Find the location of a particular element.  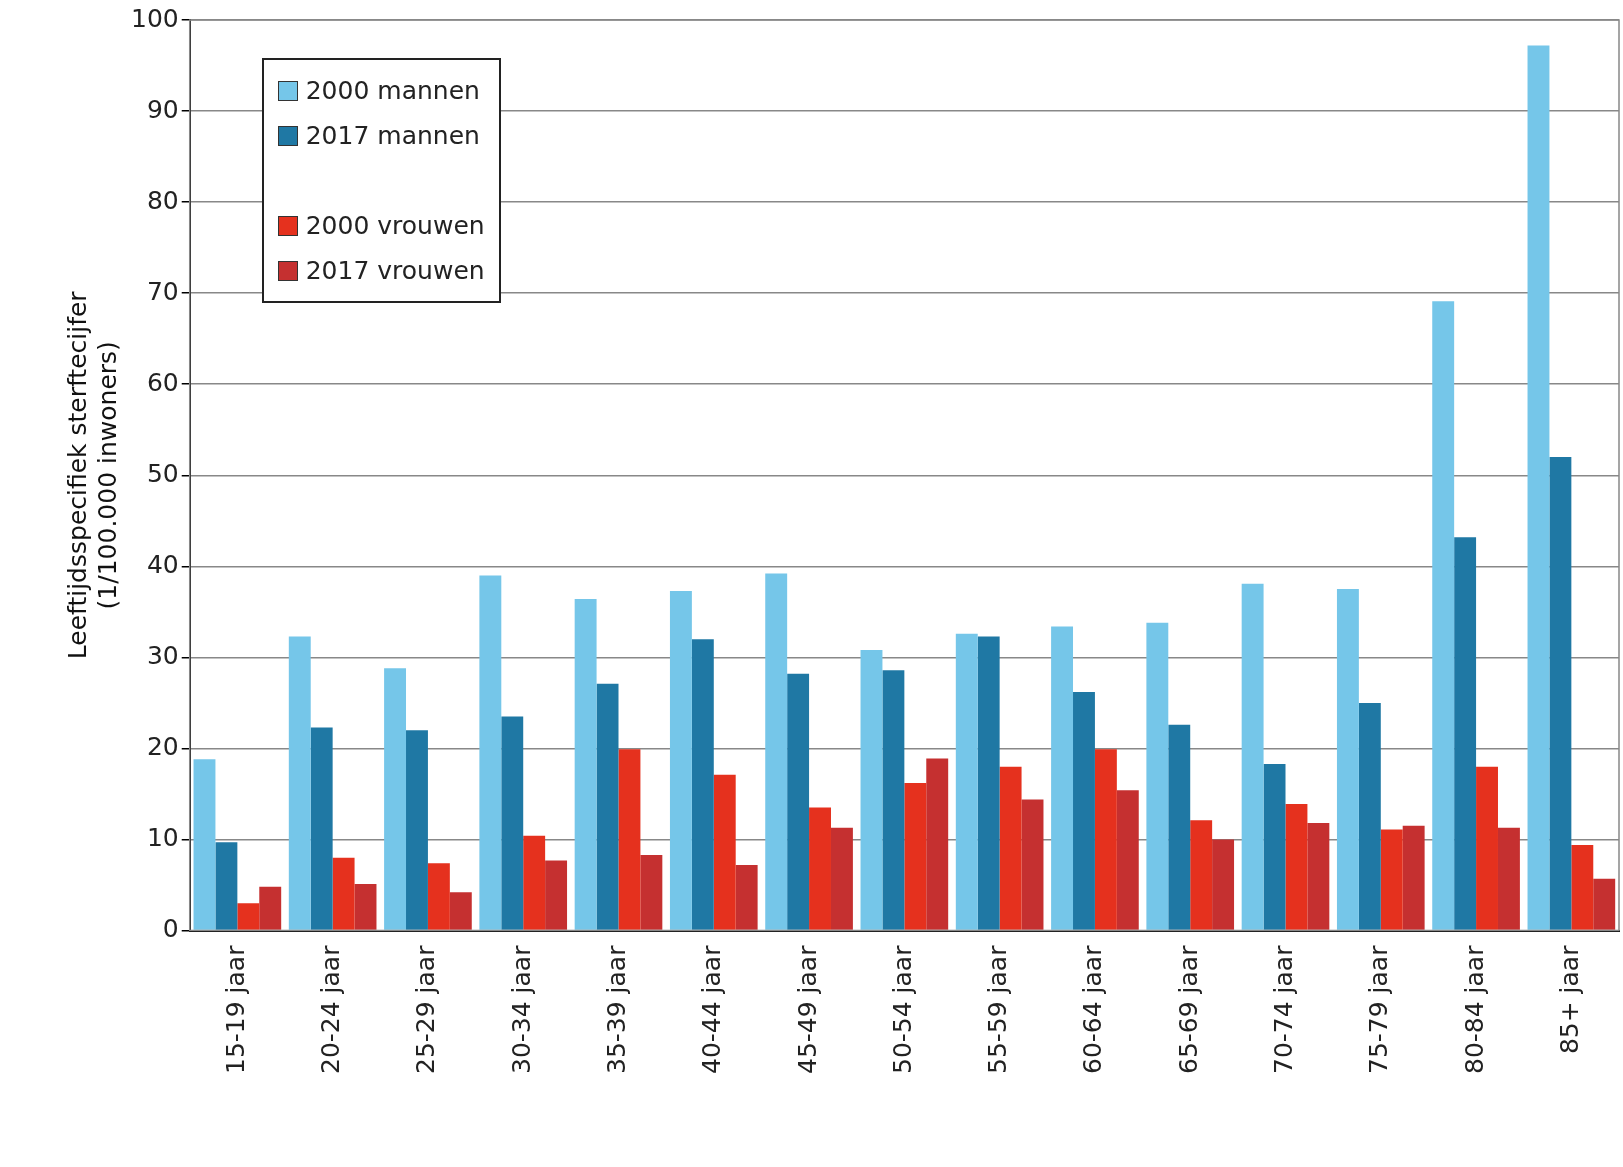

x-tick-label: 85+ jaar is located at coordinates (1569, 999).